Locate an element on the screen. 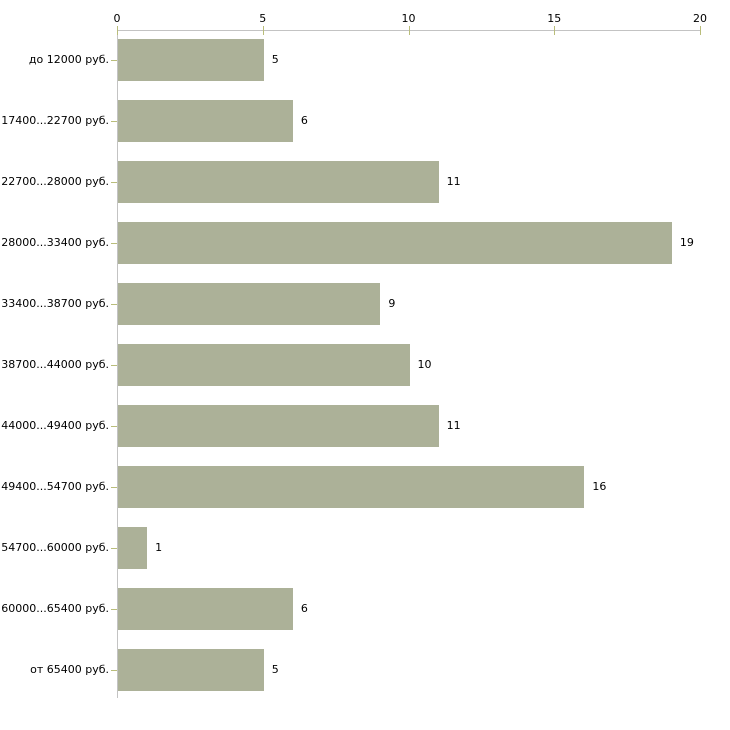 This screenshot has height=730, width=730. category-label: 38700...44000 руб. is located at coordinates (55, 364).